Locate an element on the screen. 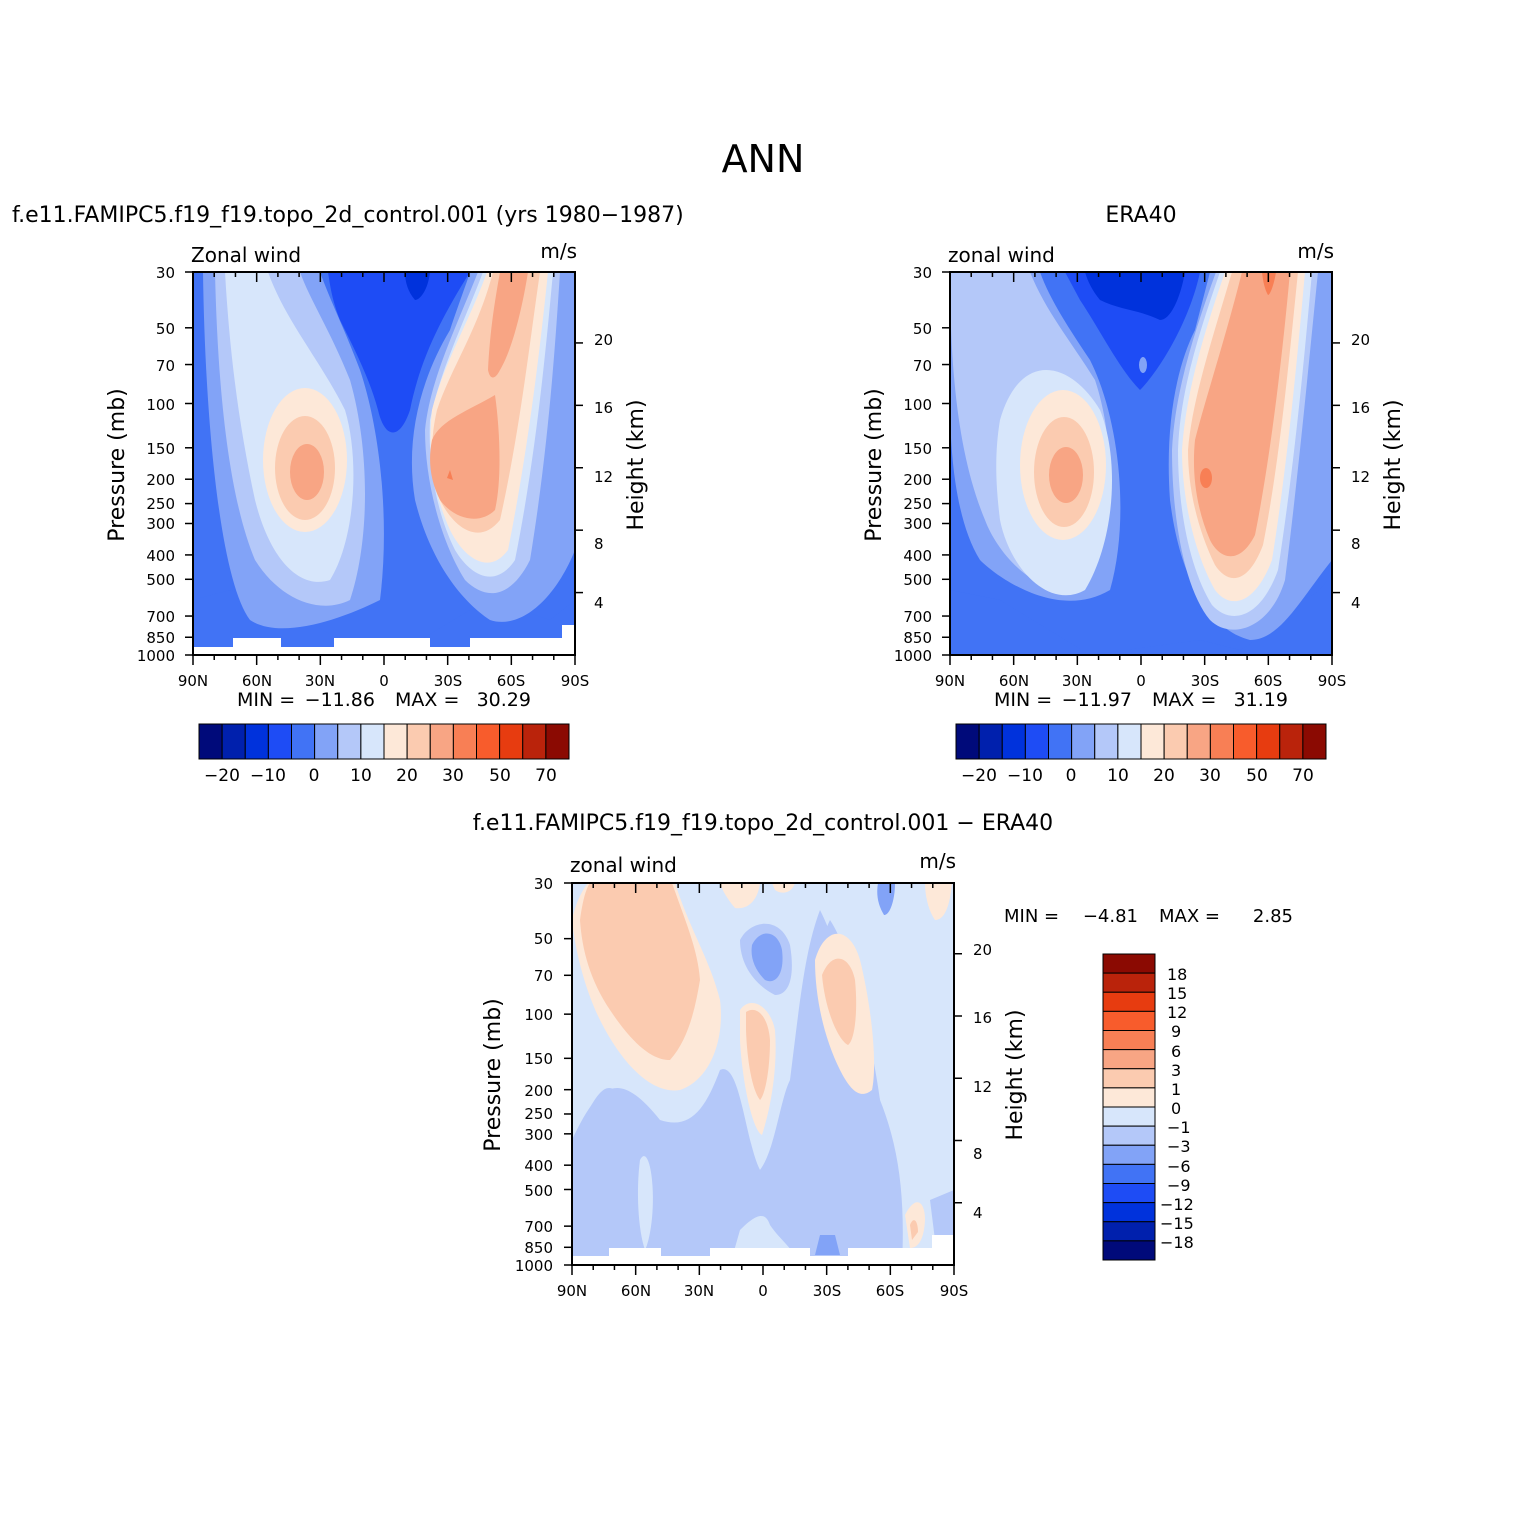  colorbar-label: 30 is located at coordinates (453, 776).